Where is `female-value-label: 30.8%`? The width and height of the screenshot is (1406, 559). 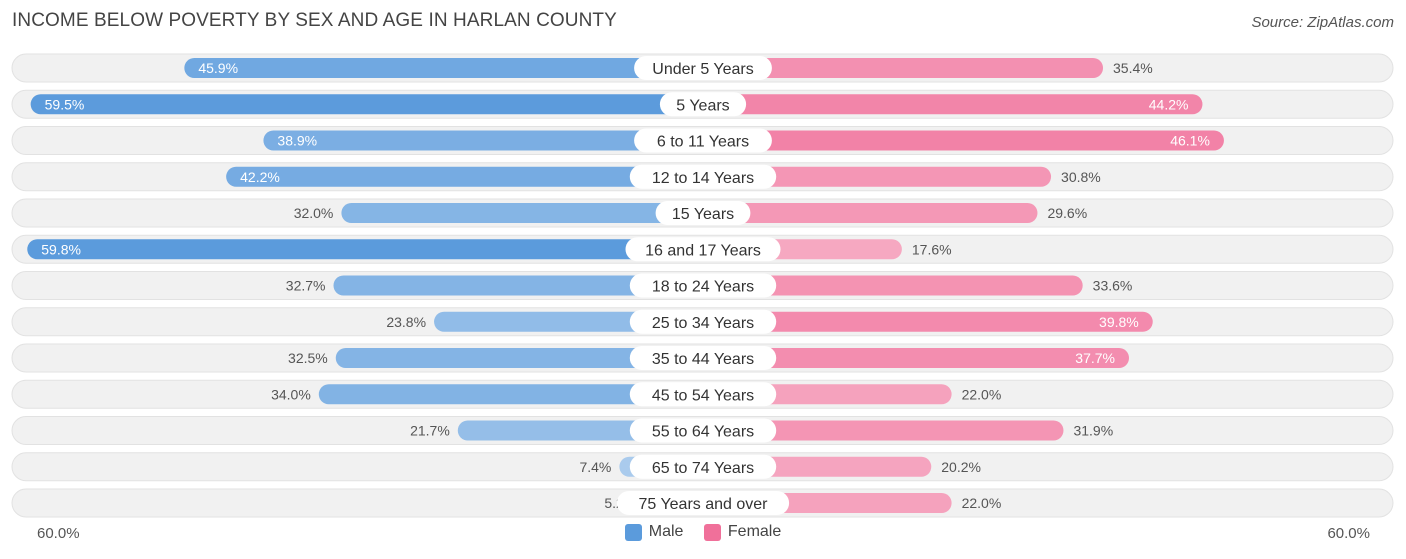
female-value-label: 30.8% is located at coordinates (1081, 177).